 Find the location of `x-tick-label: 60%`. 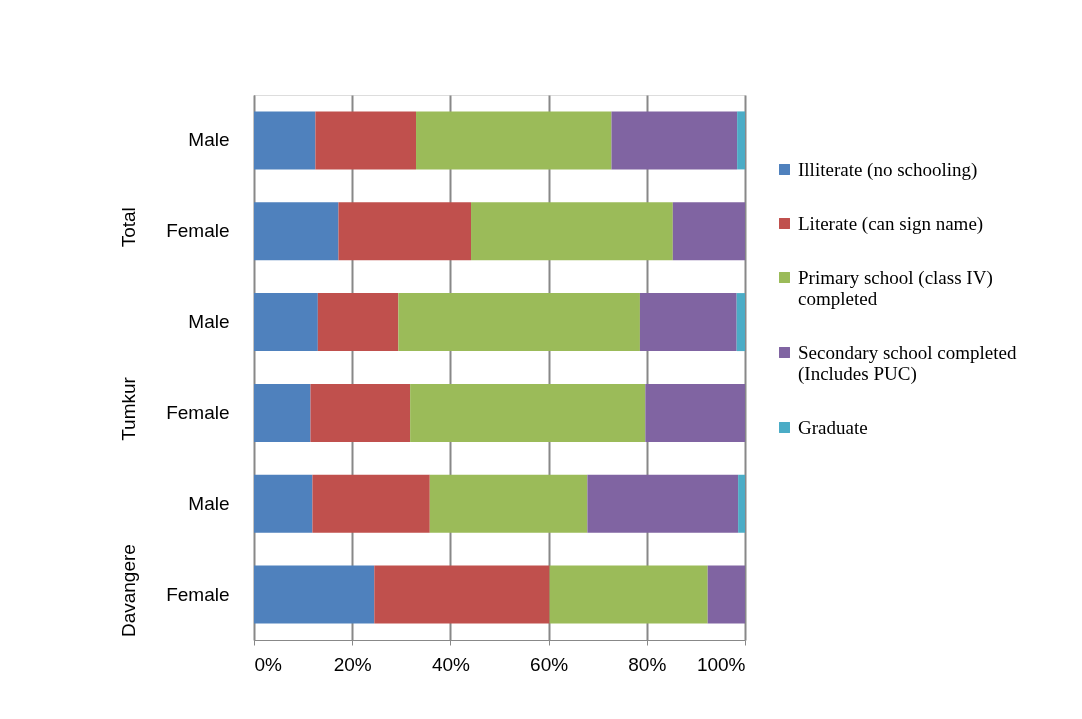

x-tick-label: 60% is located at coordinates (549, 664).